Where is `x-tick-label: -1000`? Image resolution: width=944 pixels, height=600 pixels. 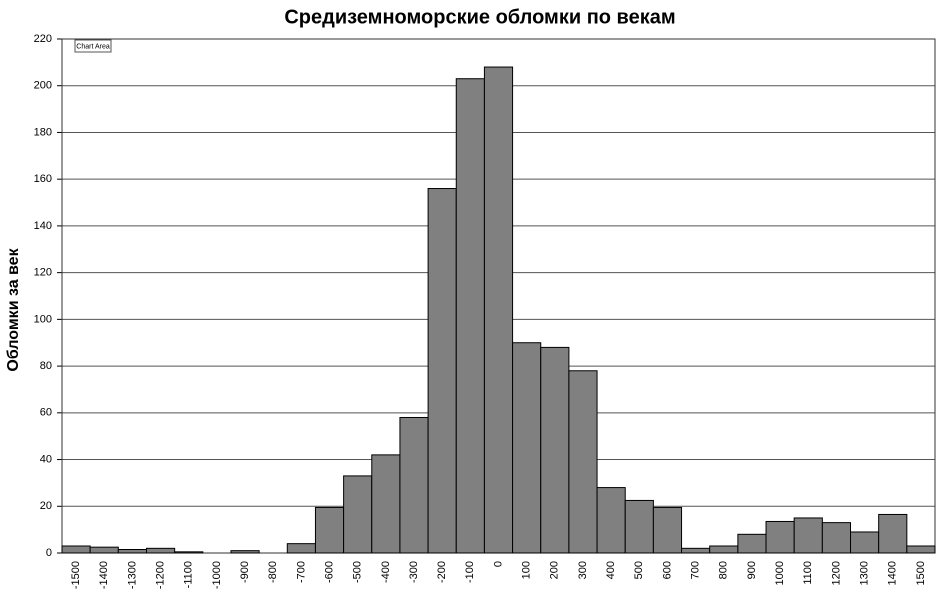 x-tick-label: -1000 is located at coordinates (217, 575).